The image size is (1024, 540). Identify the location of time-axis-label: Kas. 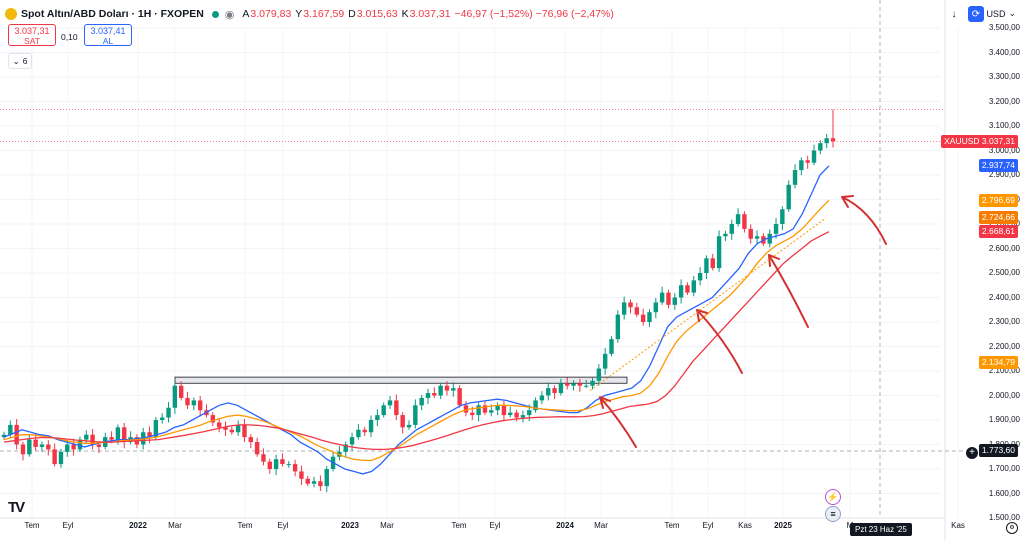
(745, 525).